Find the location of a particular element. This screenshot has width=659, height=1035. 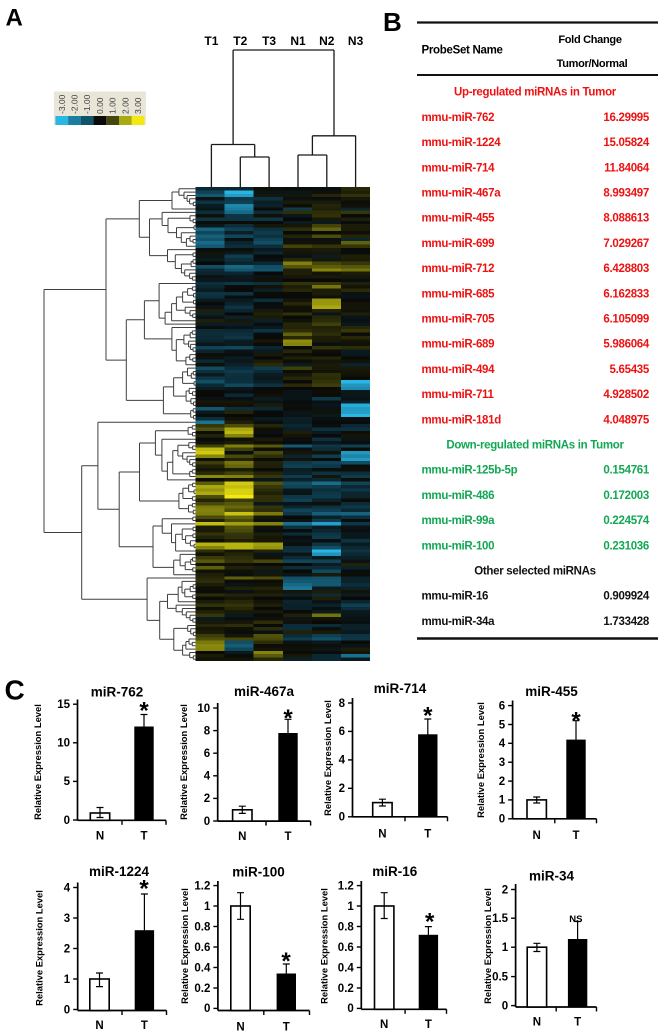

svg-text: Down-regulated miRNAs in Tumor is located at coordinates (535, 446).